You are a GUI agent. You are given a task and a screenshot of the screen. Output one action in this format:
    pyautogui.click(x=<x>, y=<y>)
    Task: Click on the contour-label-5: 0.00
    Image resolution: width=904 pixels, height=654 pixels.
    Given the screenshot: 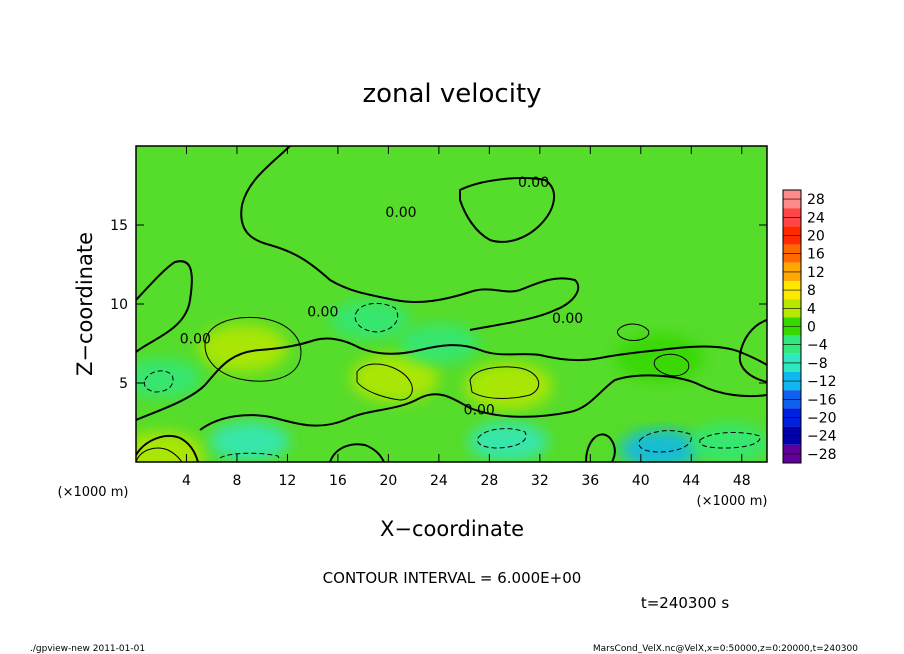 What is the action you would take?
    pyautogui.click(x=479, y=411)
    